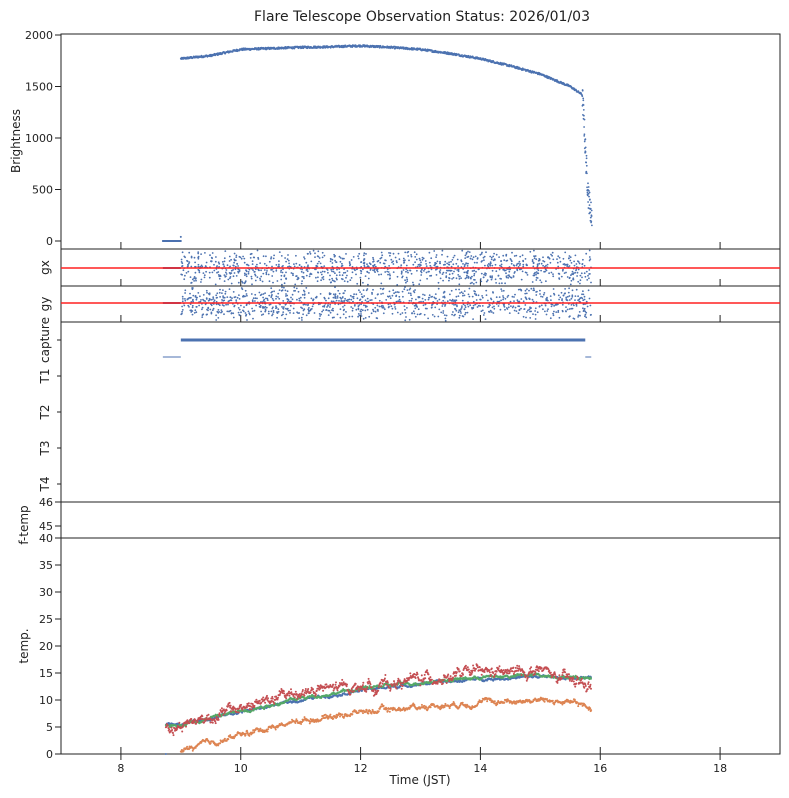 The height and width of the screenshot is (798, 789). What do you see at coordinates (49, 754) in the screenshot?
I see `temp-y-tick-label: 0` at bounding box center [49, 754].